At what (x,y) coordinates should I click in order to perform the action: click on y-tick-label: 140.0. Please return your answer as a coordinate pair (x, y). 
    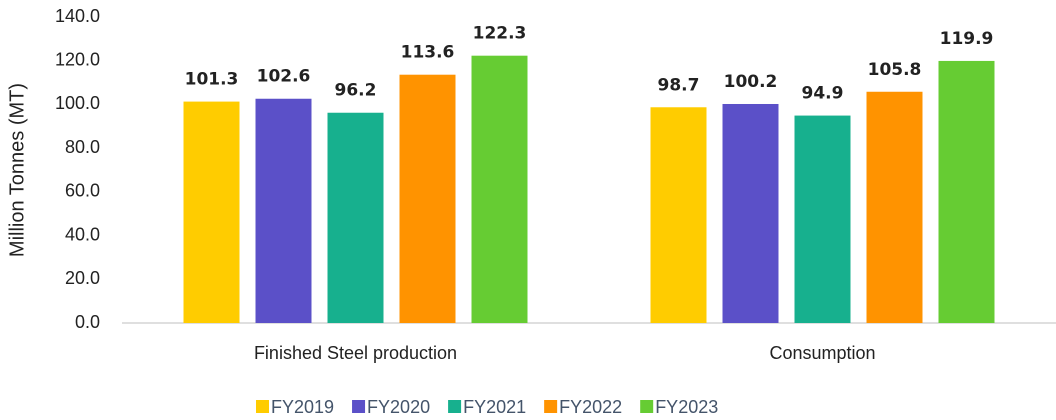
    Looking at the image, I should click on (77, 16).